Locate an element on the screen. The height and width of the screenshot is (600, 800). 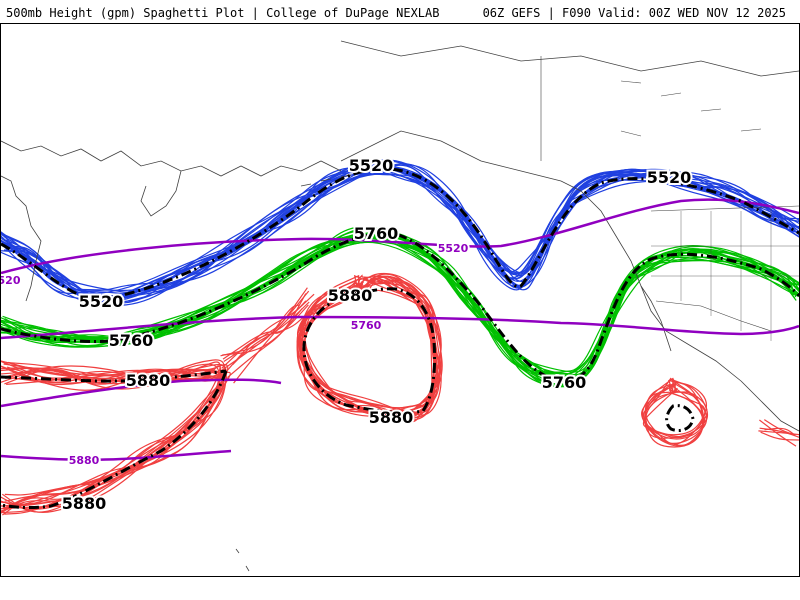
arctic-coast is located at coordinates (569, 58).